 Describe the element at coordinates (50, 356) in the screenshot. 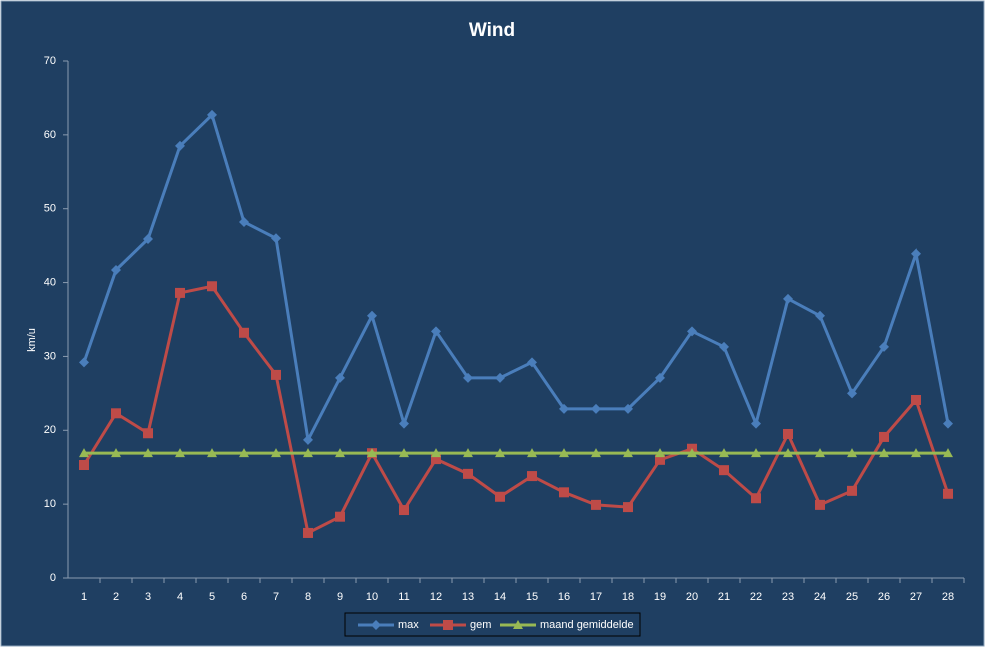

I see `y-tick-label: 30` at that location.